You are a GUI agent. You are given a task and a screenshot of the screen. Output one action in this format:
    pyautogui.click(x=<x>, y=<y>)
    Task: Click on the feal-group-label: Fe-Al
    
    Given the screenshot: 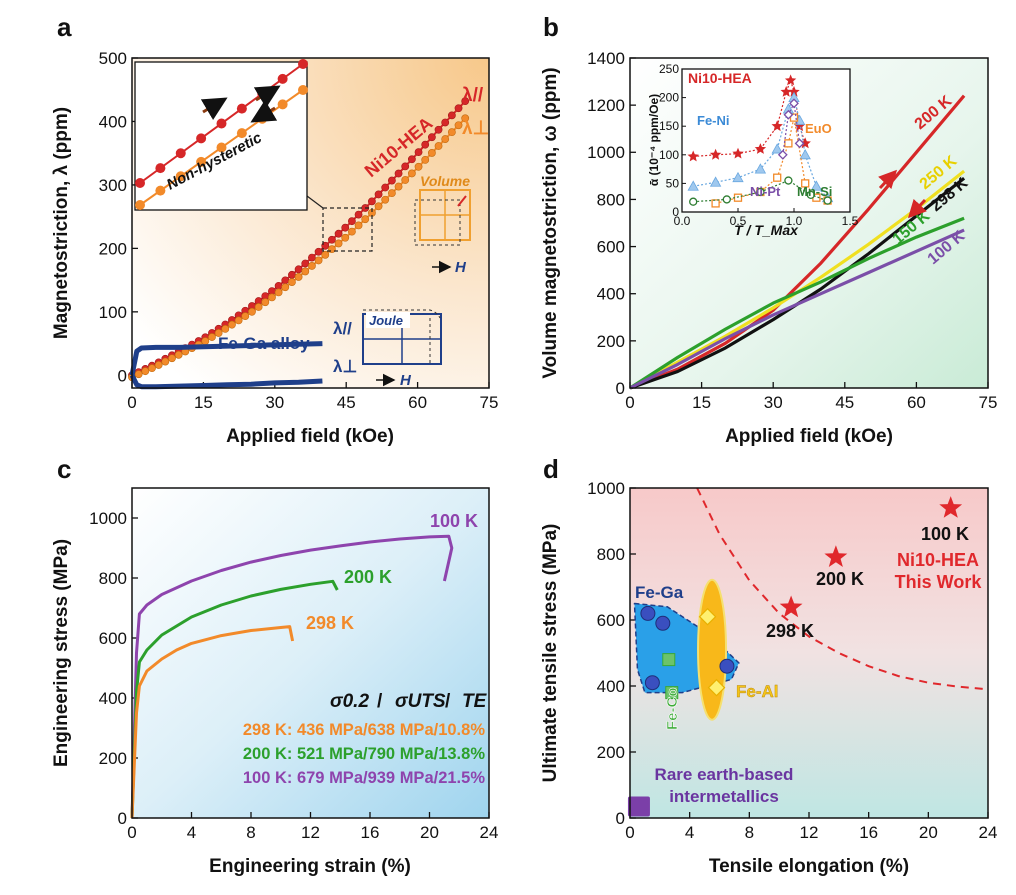 What is the action you would take?
    pyautogui.click(x=757, y=691)
    